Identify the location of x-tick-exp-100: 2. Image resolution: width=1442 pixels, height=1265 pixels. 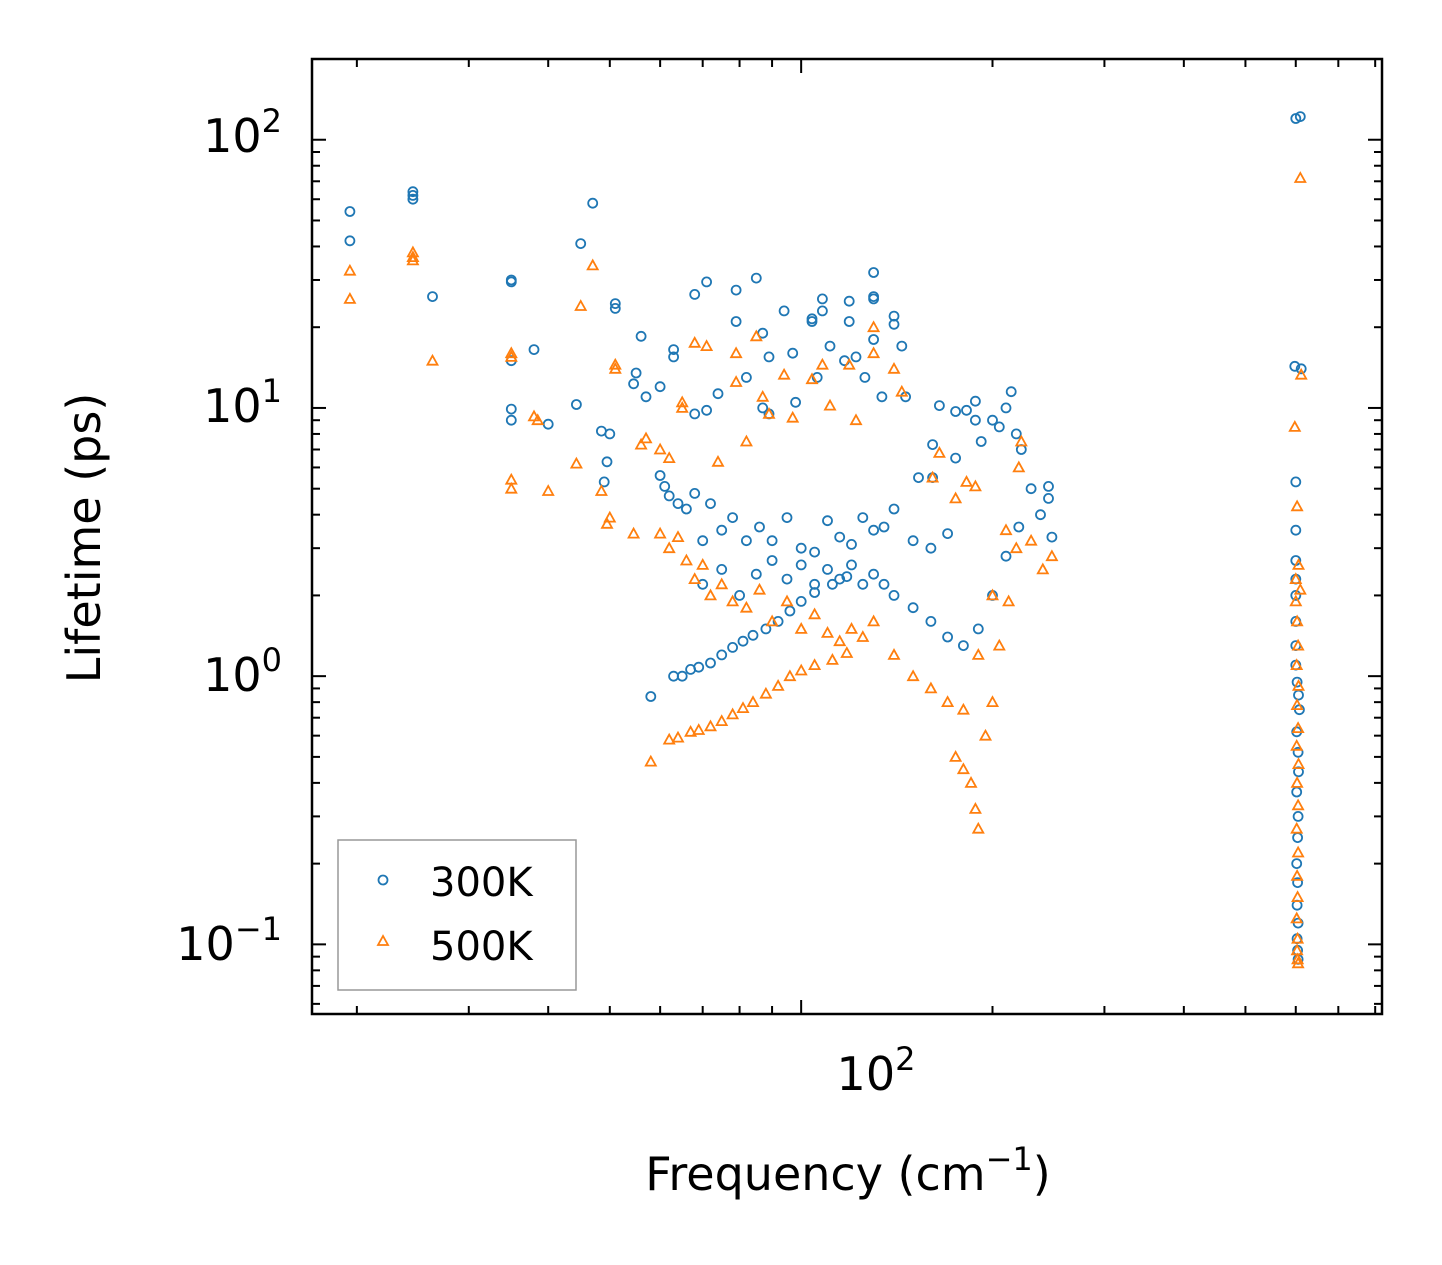
(905, 1059).